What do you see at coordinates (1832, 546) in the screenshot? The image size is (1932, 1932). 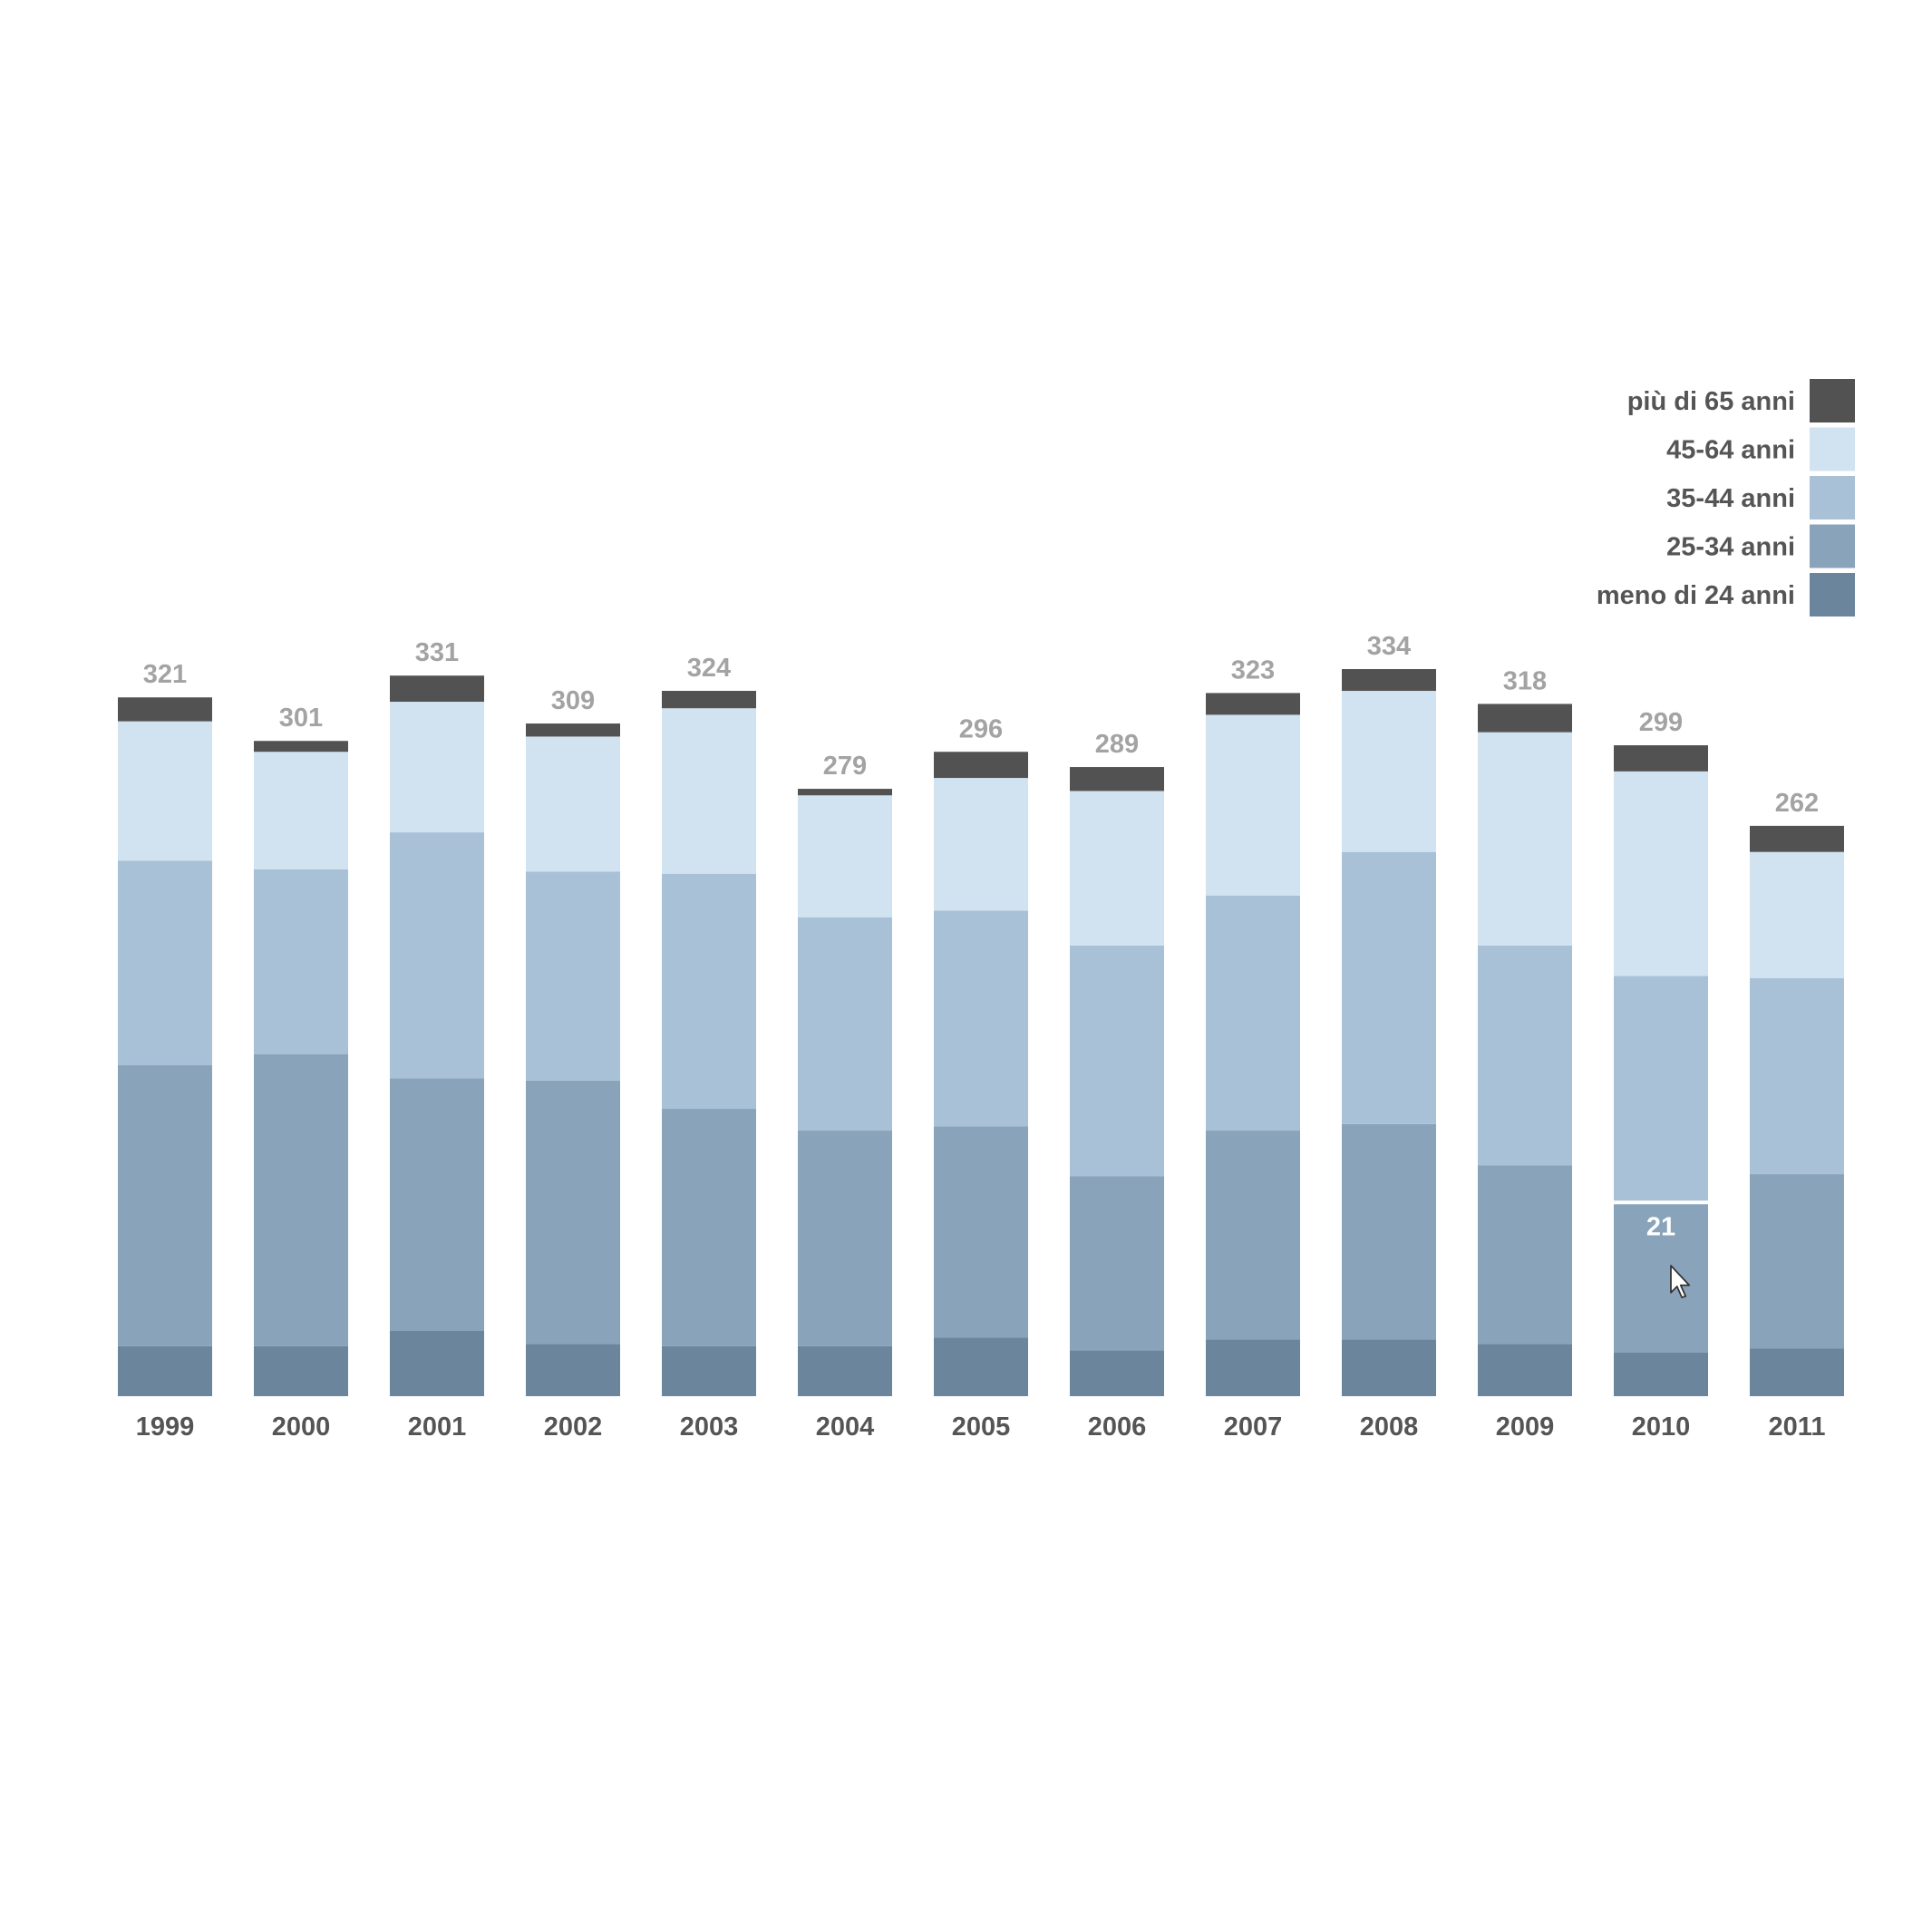 I see `legend-swatch-25-34-anni` at bounding box center [1832, 546].